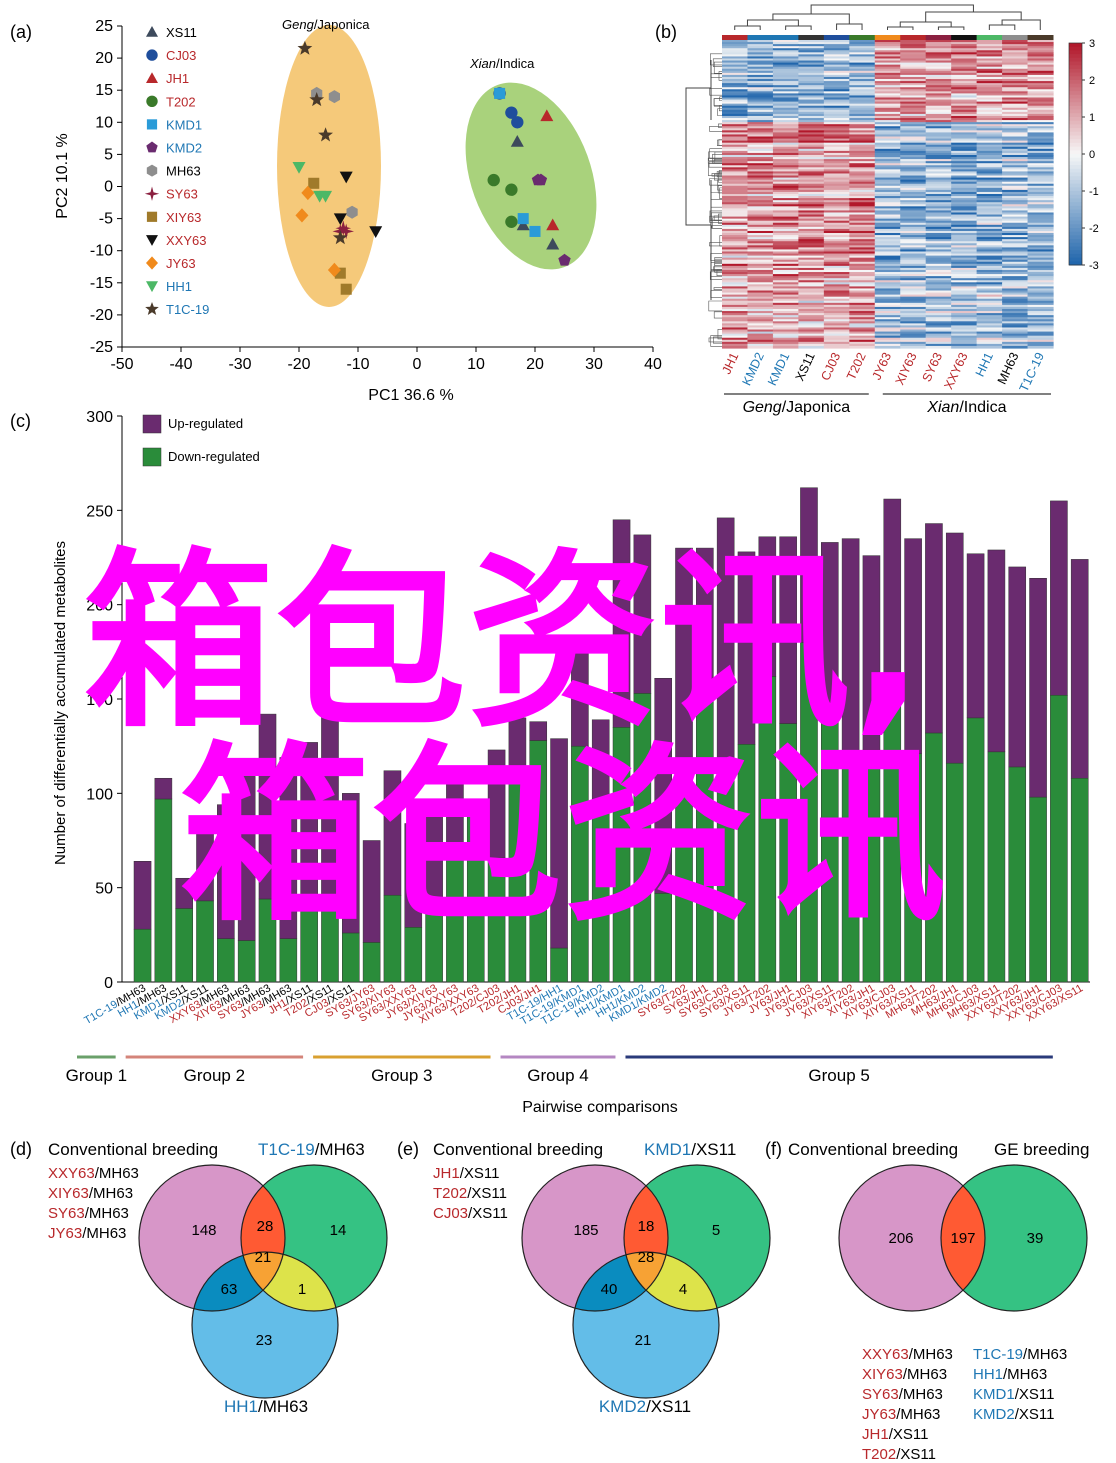  What do you see at coordinates (564, 259) in the screenshot?
I see `pca-point-kmd2` at bounding box center [564, 259].